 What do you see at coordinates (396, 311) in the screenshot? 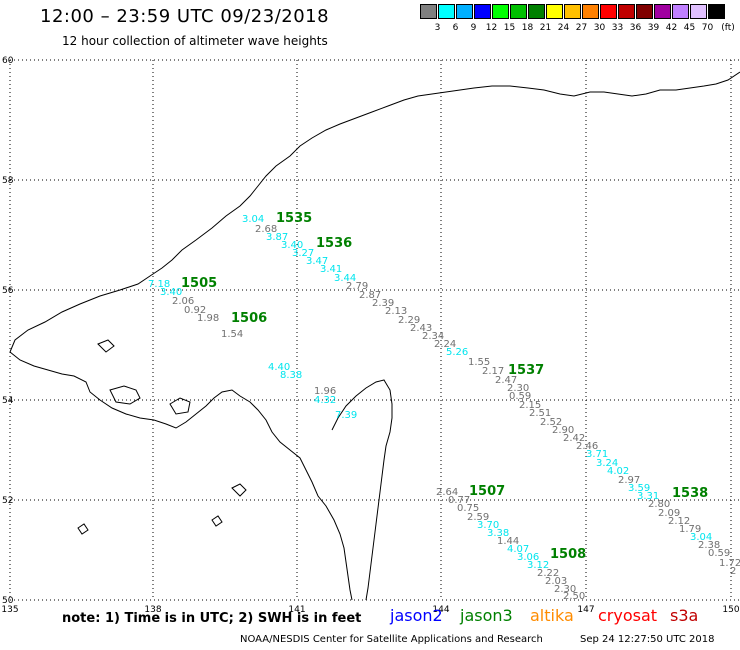
I see `wave-height-value: 2.13` at bounding box center [396, 311].